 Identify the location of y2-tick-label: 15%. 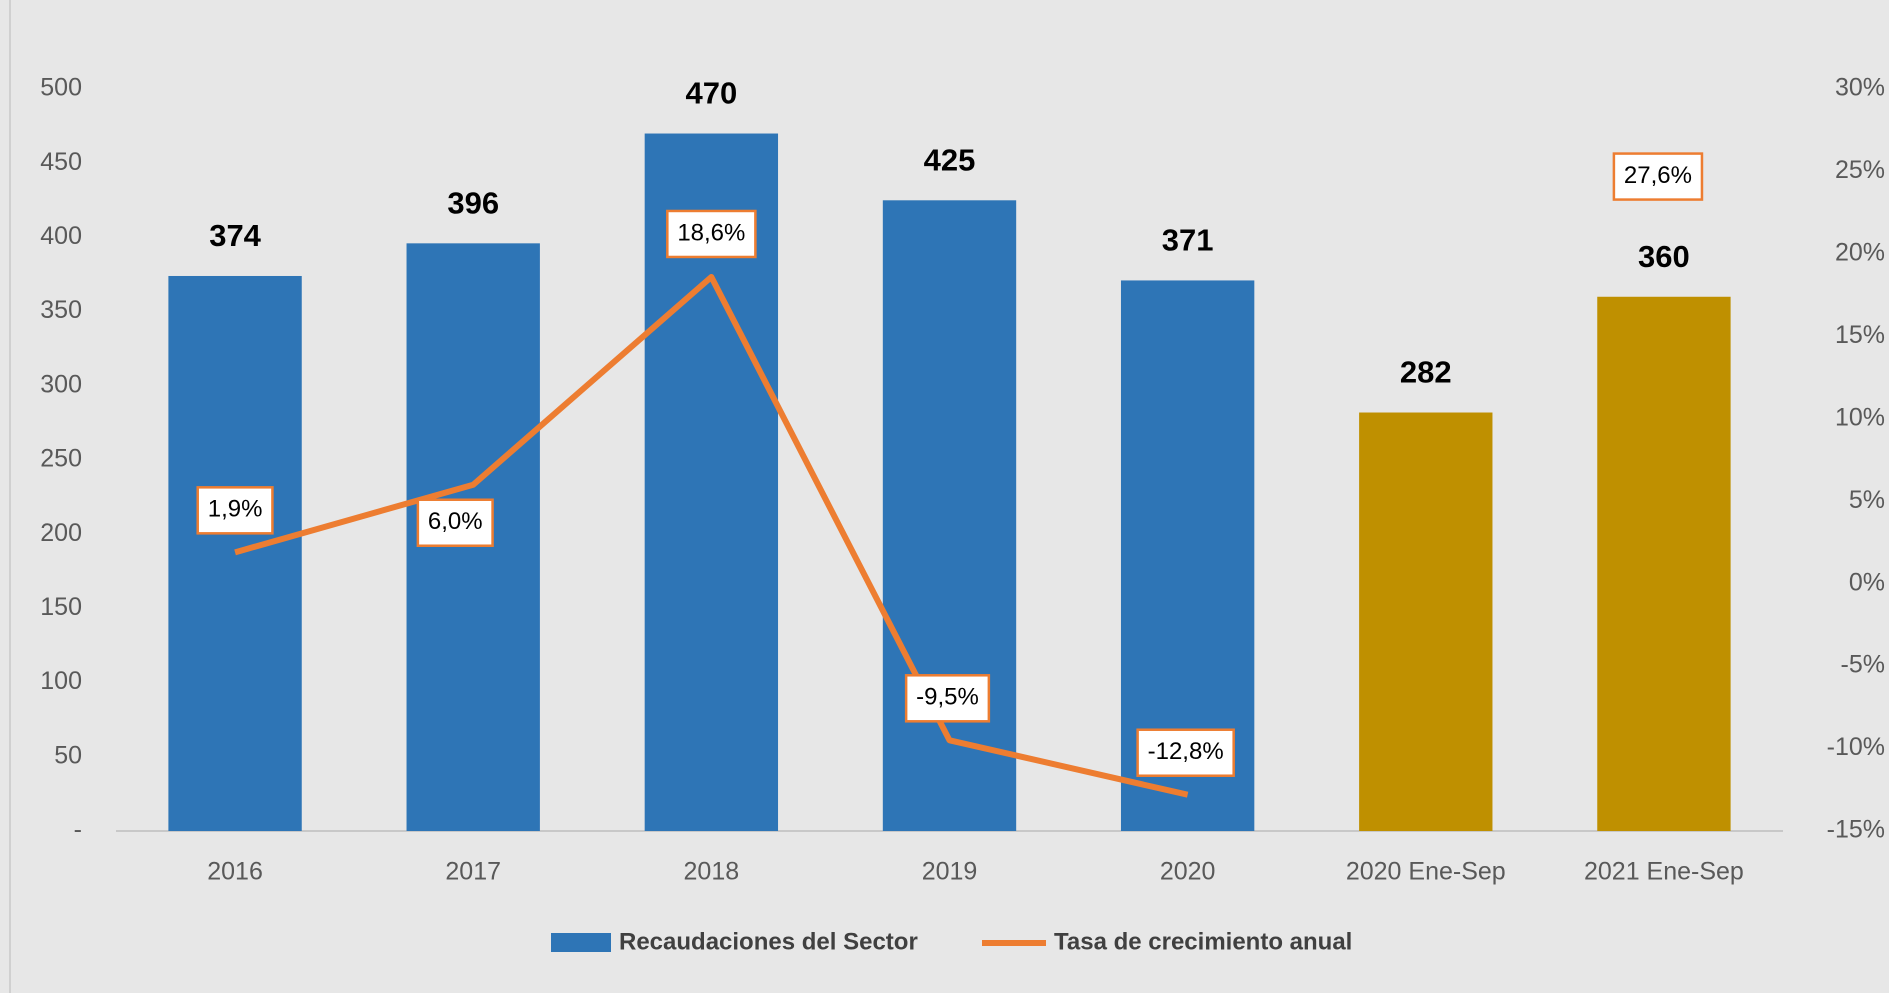
(1860, 335).